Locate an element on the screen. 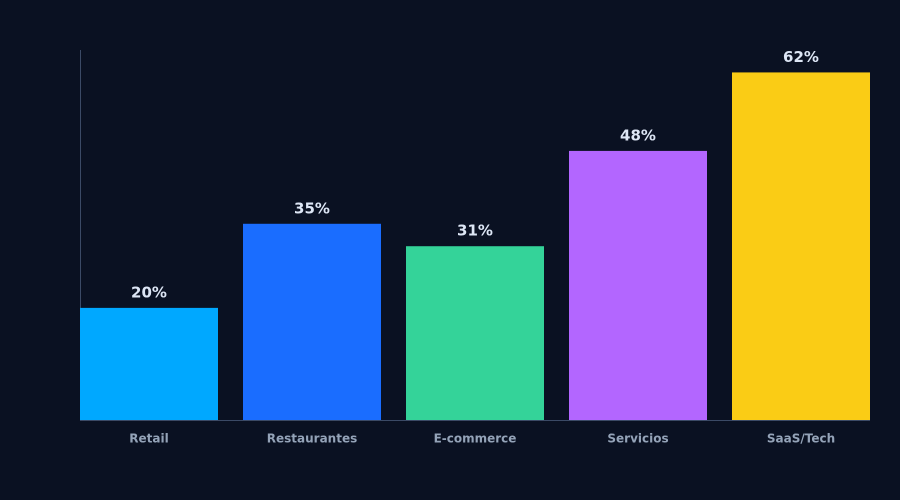 The width and height of the screenshot is (900, 500). value-label: 48% is located at coordinates (638, 135).